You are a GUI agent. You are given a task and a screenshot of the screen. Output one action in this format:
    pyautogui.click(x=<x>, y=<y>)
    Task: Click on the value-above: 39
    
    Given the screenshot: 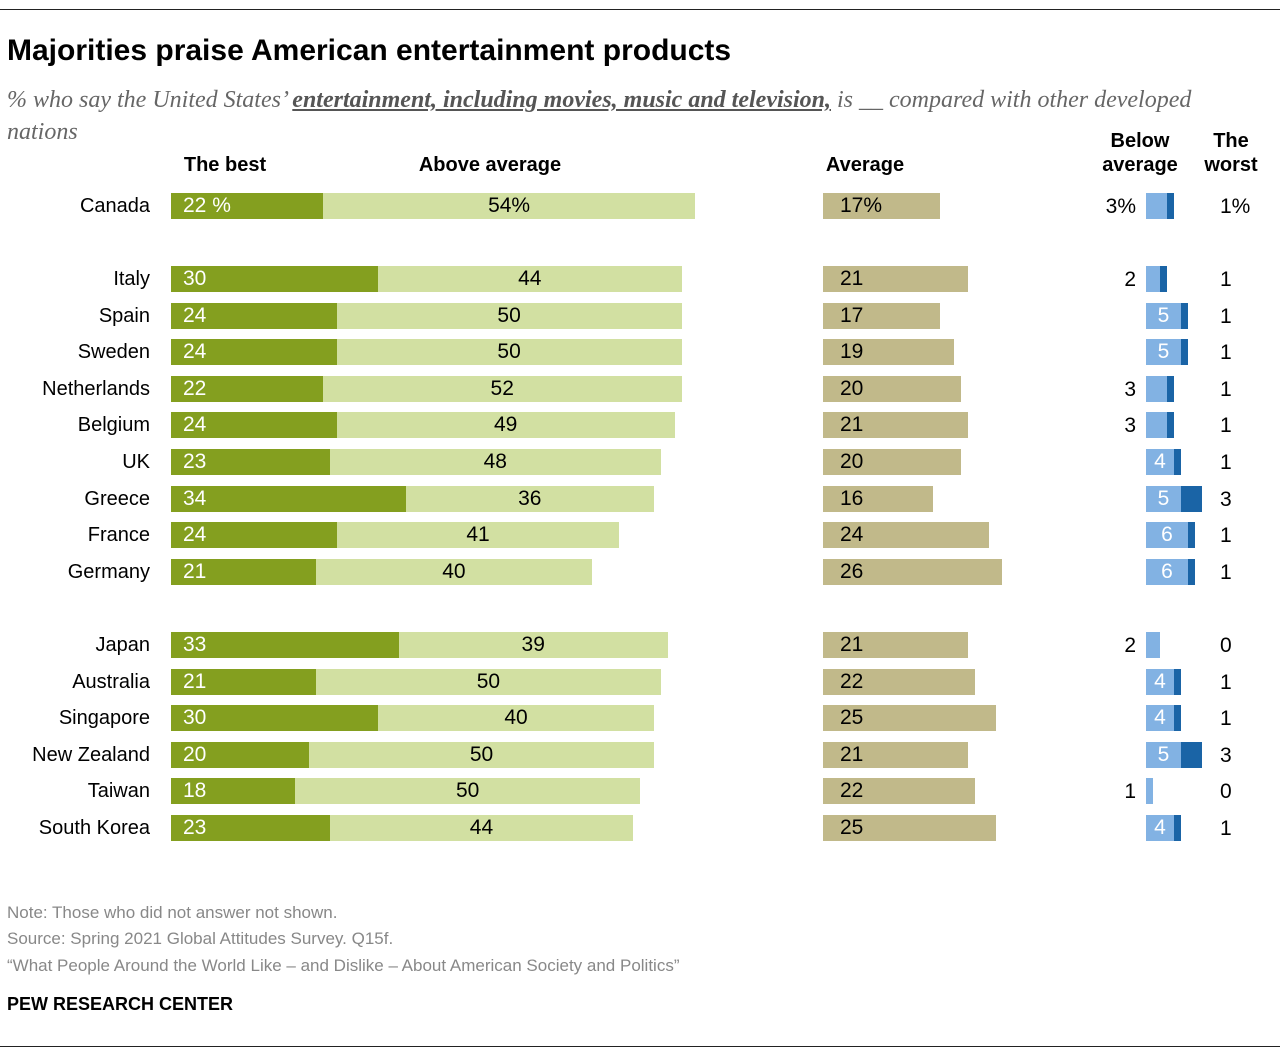 What is the action you would take?
    pyautogui.click(x=533, y=644)
    